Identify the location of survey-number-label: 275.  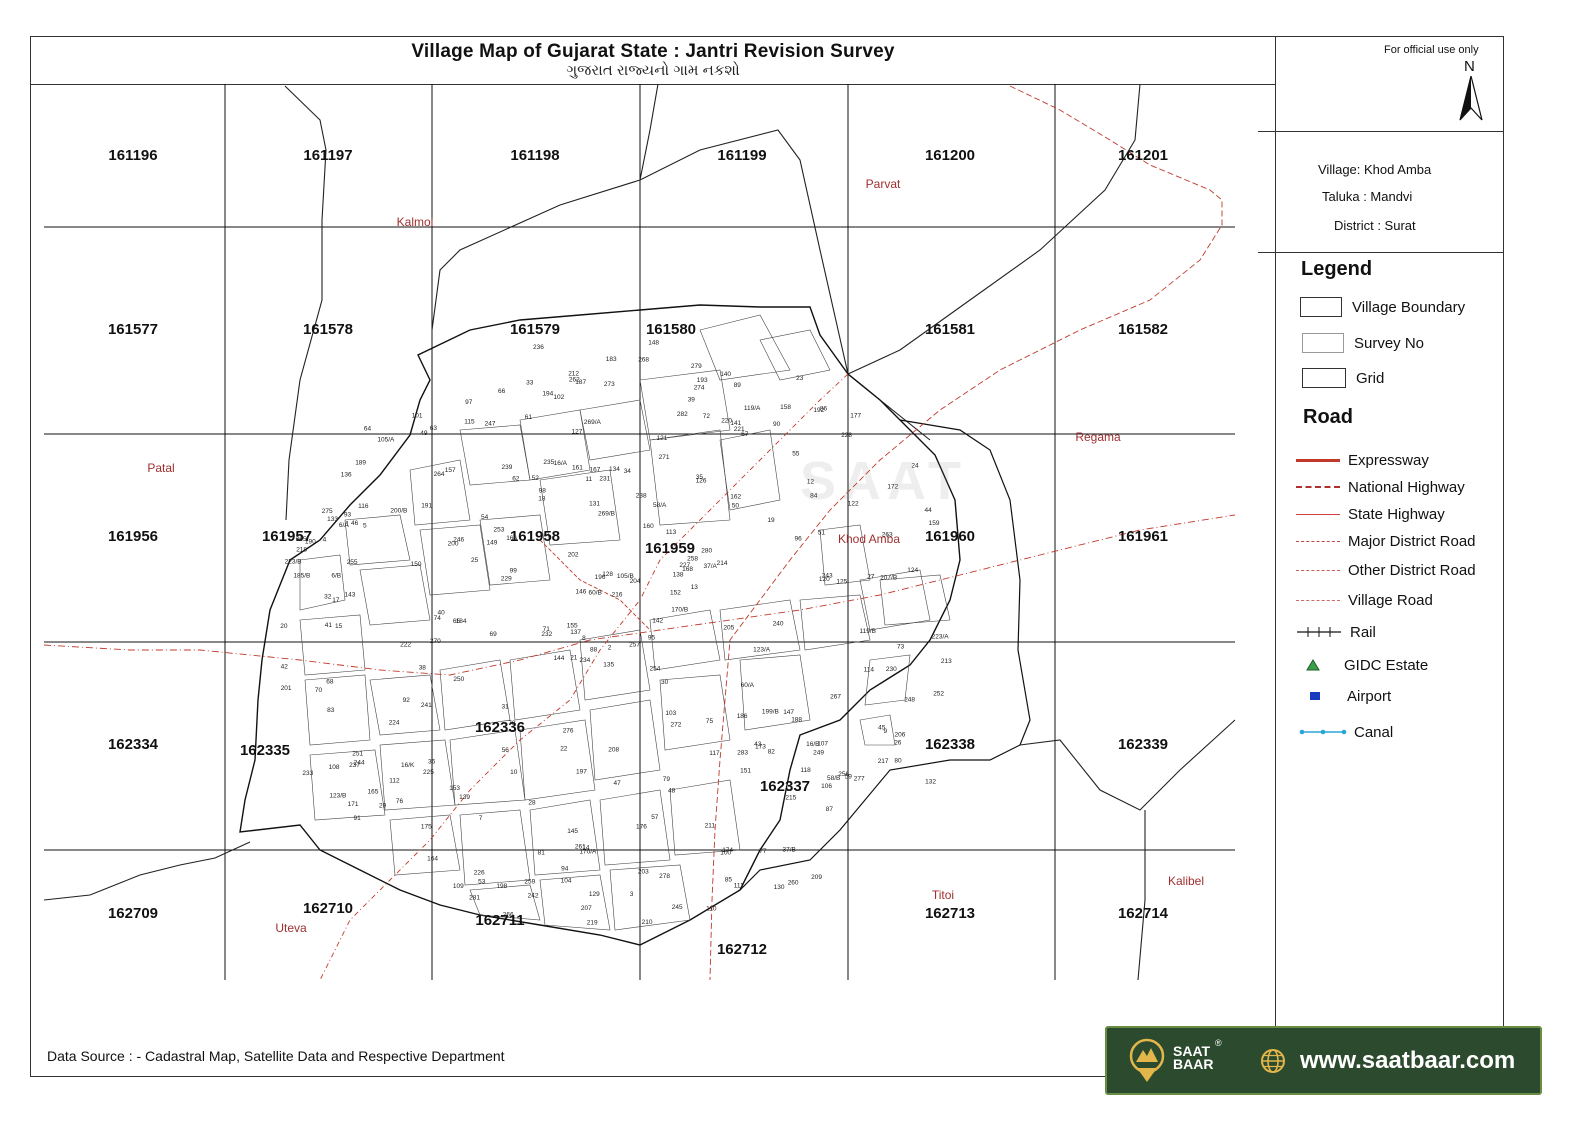
(327, 511).